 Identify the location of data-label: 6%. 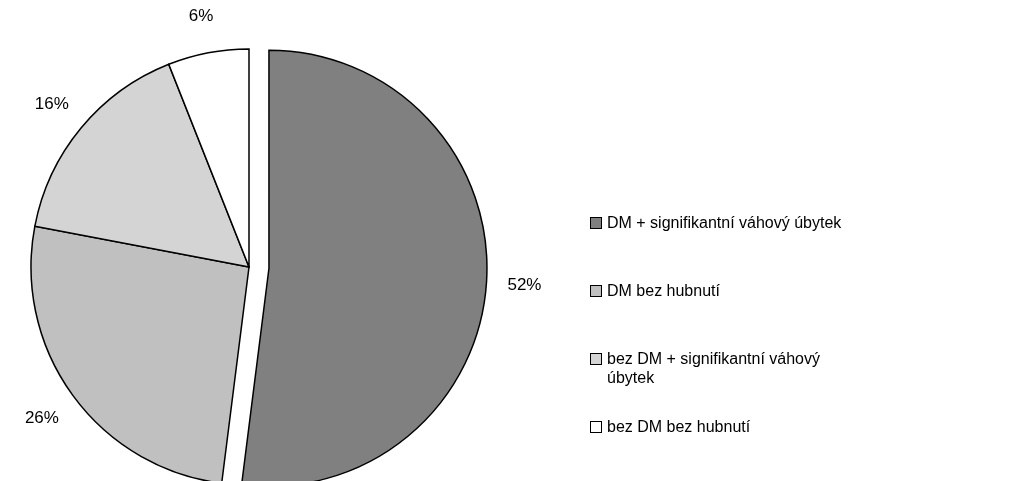
(201, 16).